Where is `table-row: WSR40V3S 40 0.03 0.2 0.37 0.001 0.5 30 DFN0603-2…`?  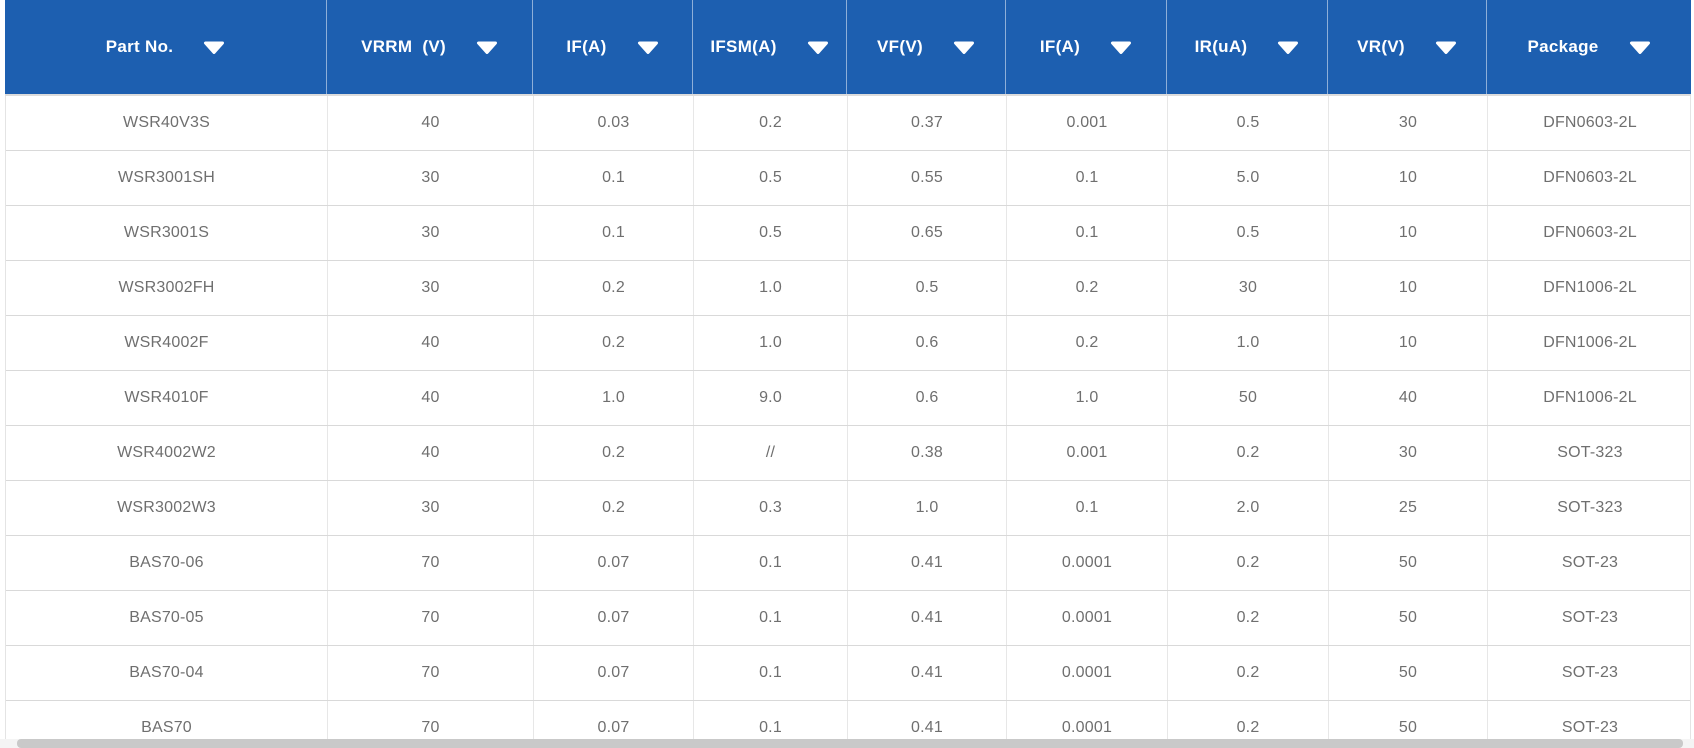 table-row: WSR40V3S 40 0.03 0.2 0.37 0.001 0.5 30 DFN0603-2… is located at coordinates (848, 123).